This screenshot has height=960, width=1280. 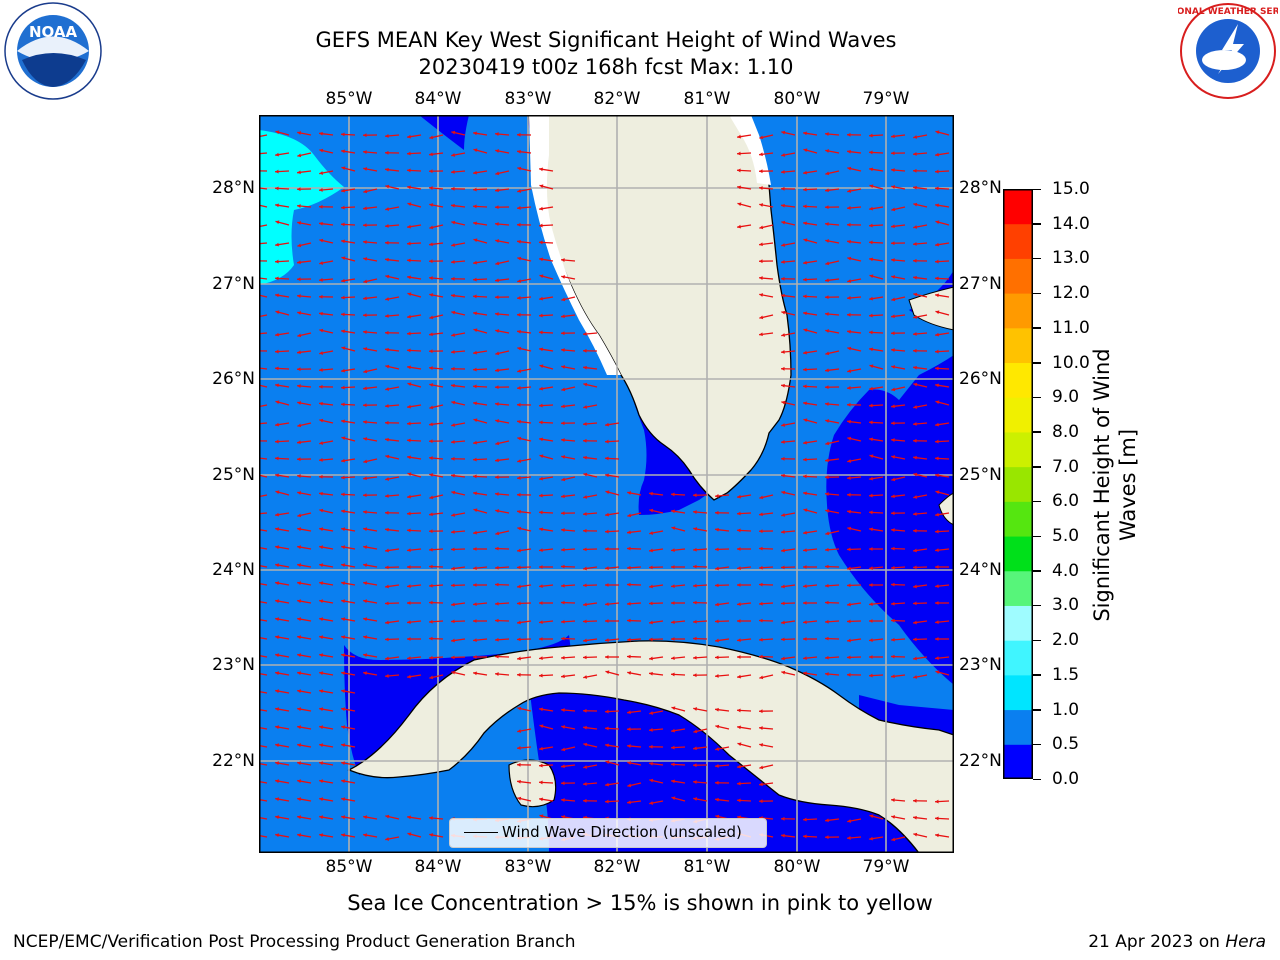 What do you see at coordinates (1228, 51) in the screenshot?
I see `national-weather-service-logo: NATIONAL WEATHER SERVICE` at bounding box center [1228, 51].